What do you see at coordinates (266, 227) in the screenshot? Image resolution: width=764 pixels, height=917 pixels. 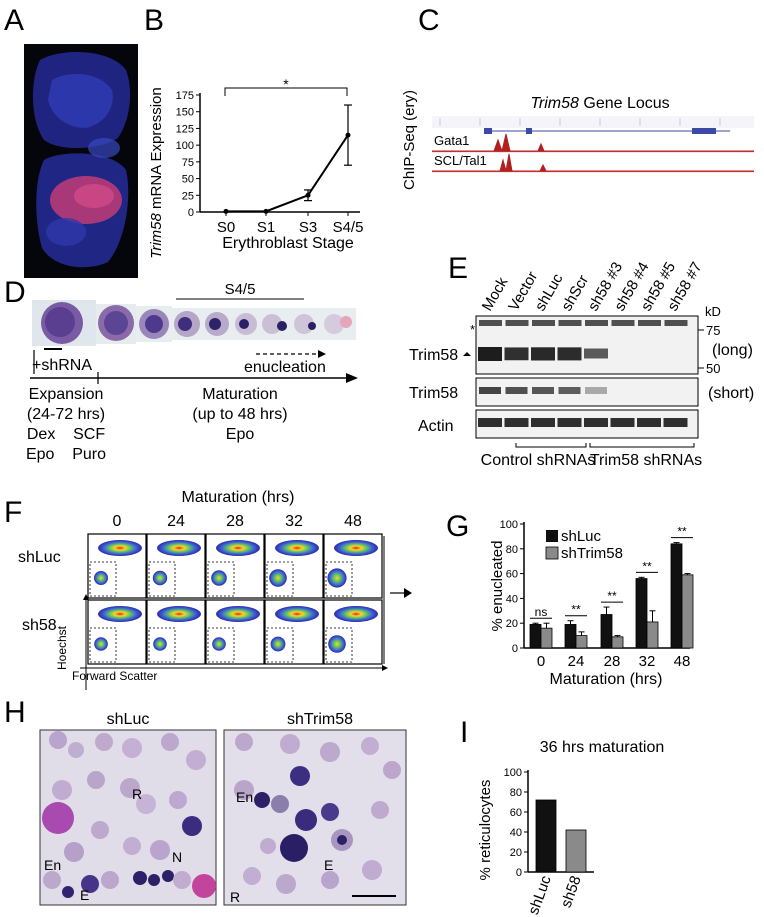 I see `panel-b-x-tick-label: S1` at bounding box center [266, 227].